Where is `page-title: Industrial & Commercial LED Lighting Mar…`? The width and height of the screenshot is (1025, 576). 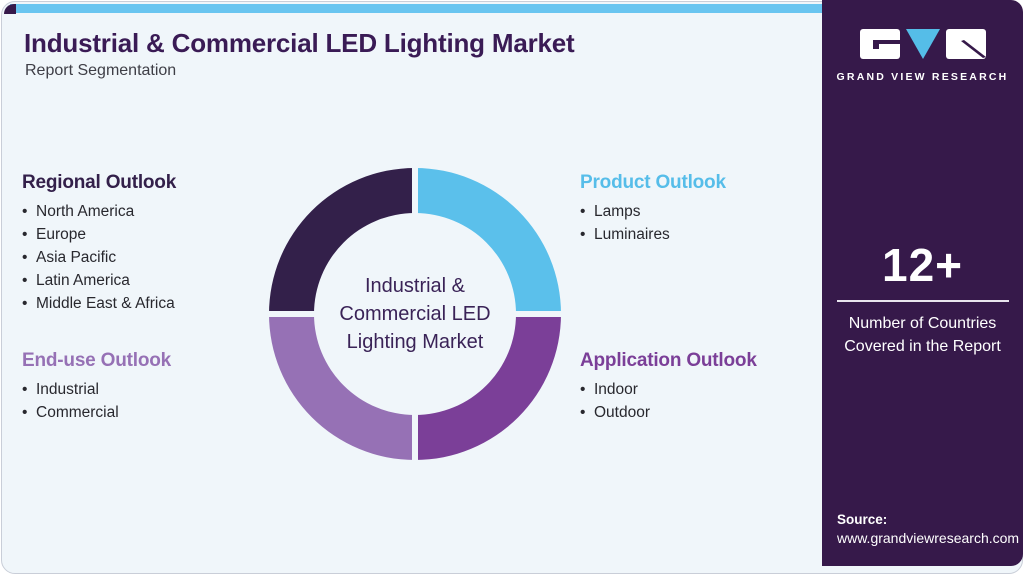 page-title: Industrial & Commercial LED Lighting Mar… is located at coordinates (299, 43).